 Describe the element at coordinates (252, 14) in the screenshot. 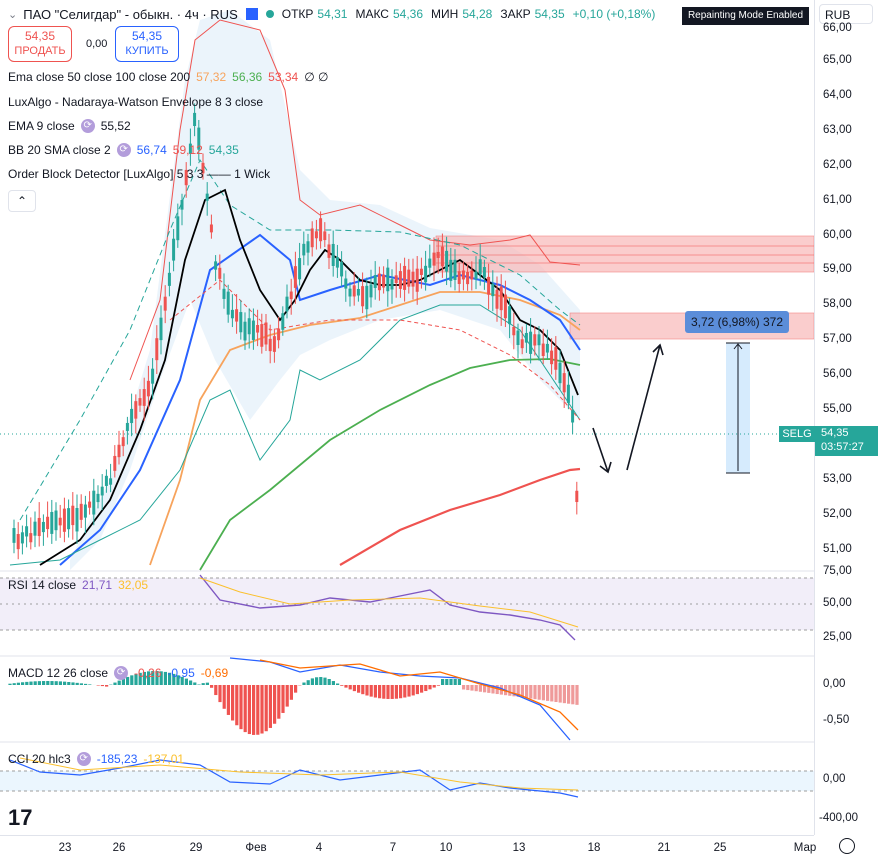

I see `flag-icon` at that location.